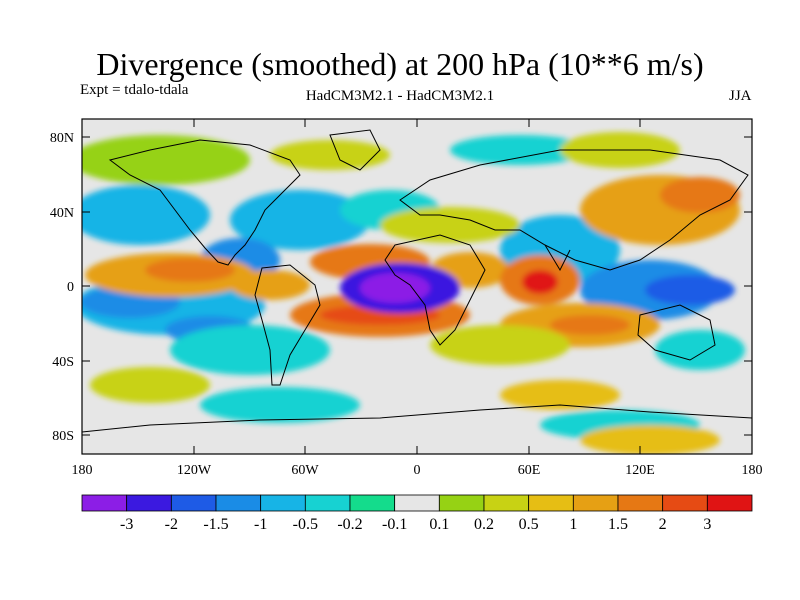  Describe the element at coordinates (305, 524) in the screenshot. I see `colorbar-label: -0.5` at that location.